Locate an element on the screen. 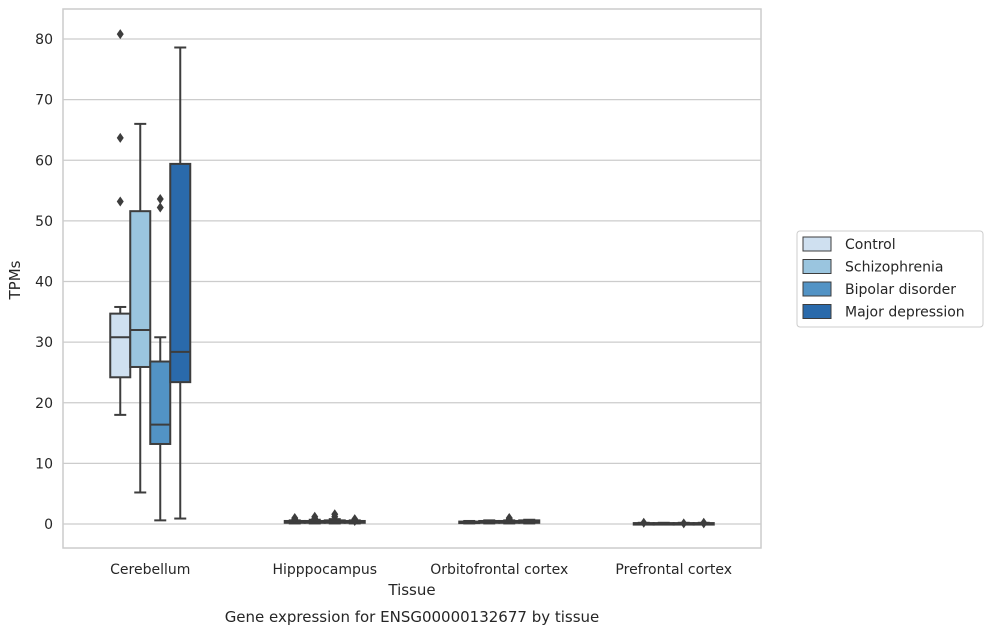 This screenshot has width=993, height=634. x-tick-label: Hipppocampus is located at coordinates (324, 570).